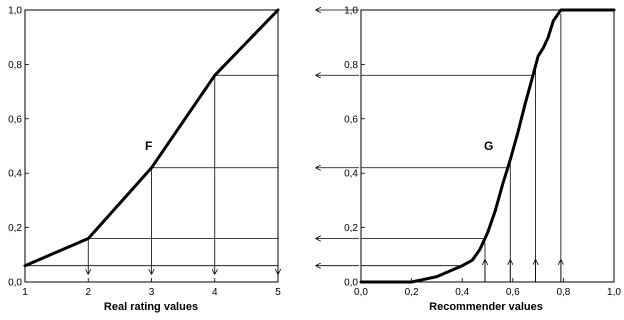 Image resolution: width=624 pixels, height=320 pixels. Describe the element at coordinates (351, 174) in the screenshot. I see `chart-g-y-tick-label: 0,4` at that location.